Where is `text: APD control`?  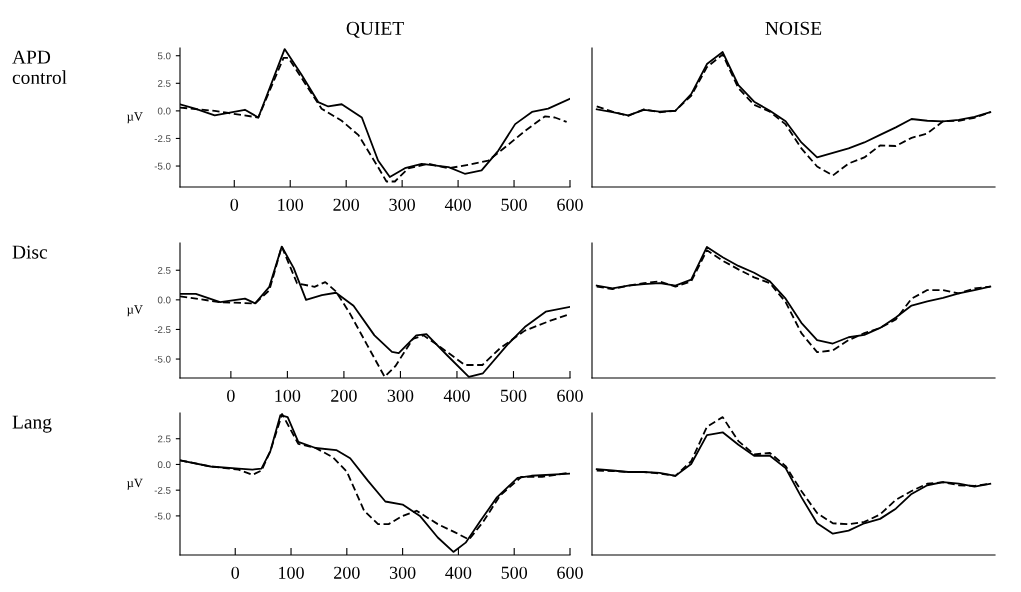 text: APD control is located at coordinates (39, 67).